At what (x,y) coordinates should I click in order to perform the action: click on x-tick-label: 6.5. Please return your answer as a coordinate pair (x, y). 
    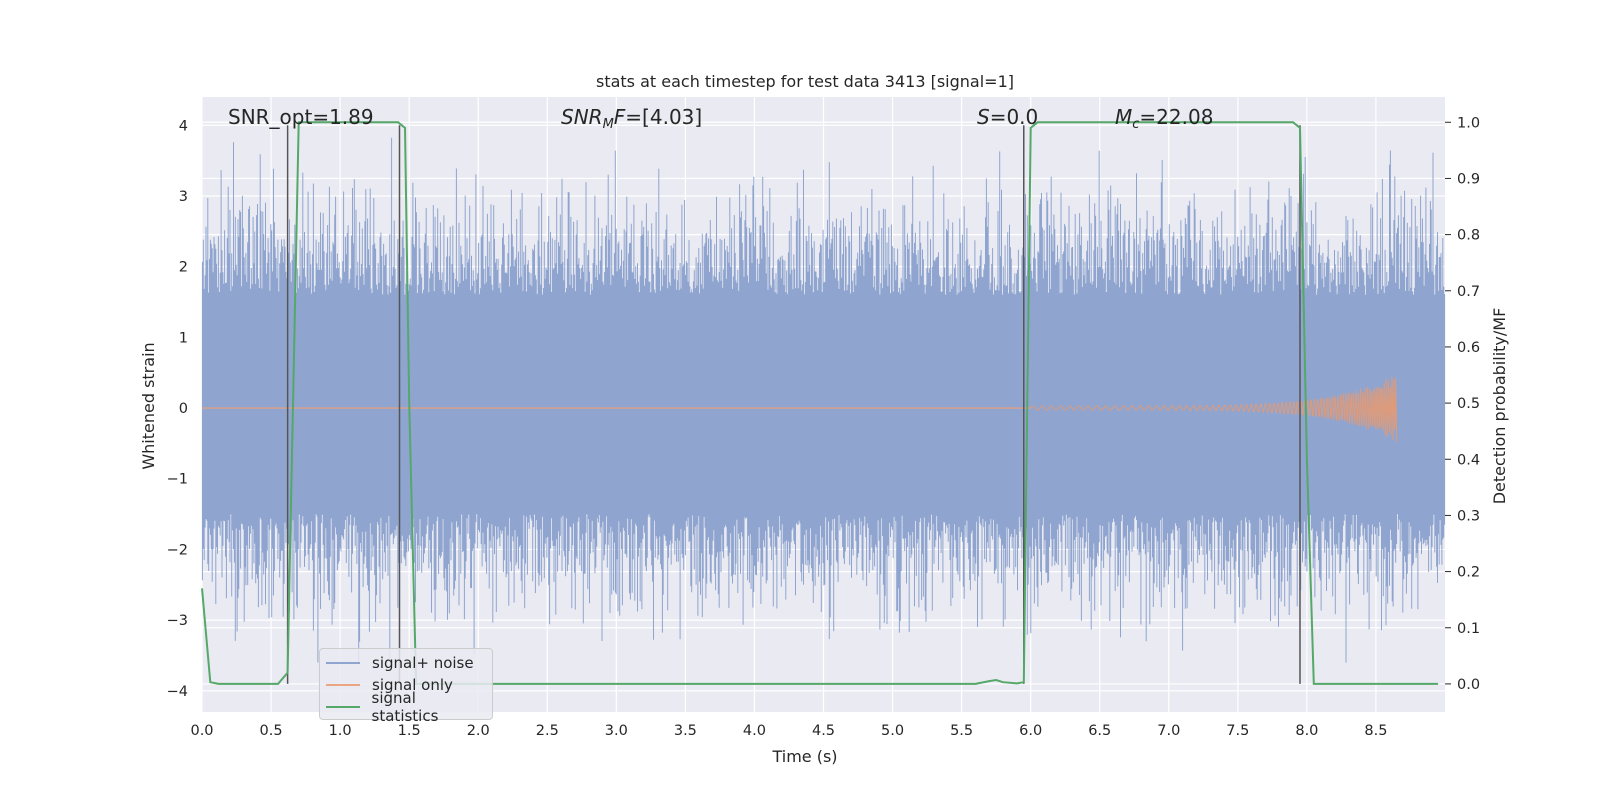
    Looking at the image, I should click on (1099, 731).